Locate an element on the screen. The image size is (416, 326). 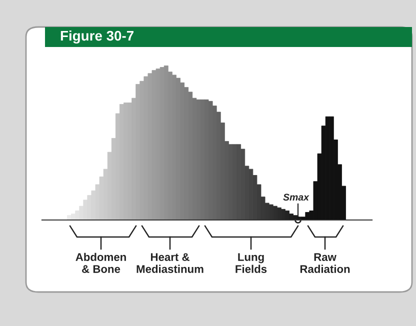
text: Abdomen & Bone is located at coordinates (101, 262).